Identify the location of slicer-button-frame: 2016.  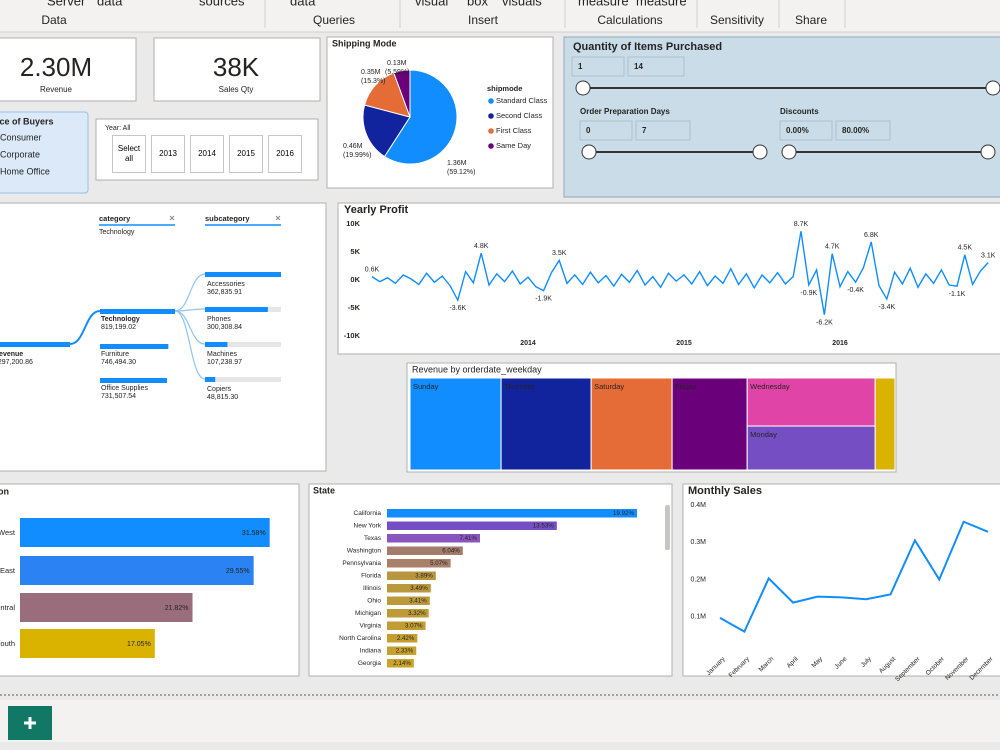
(285, 154).